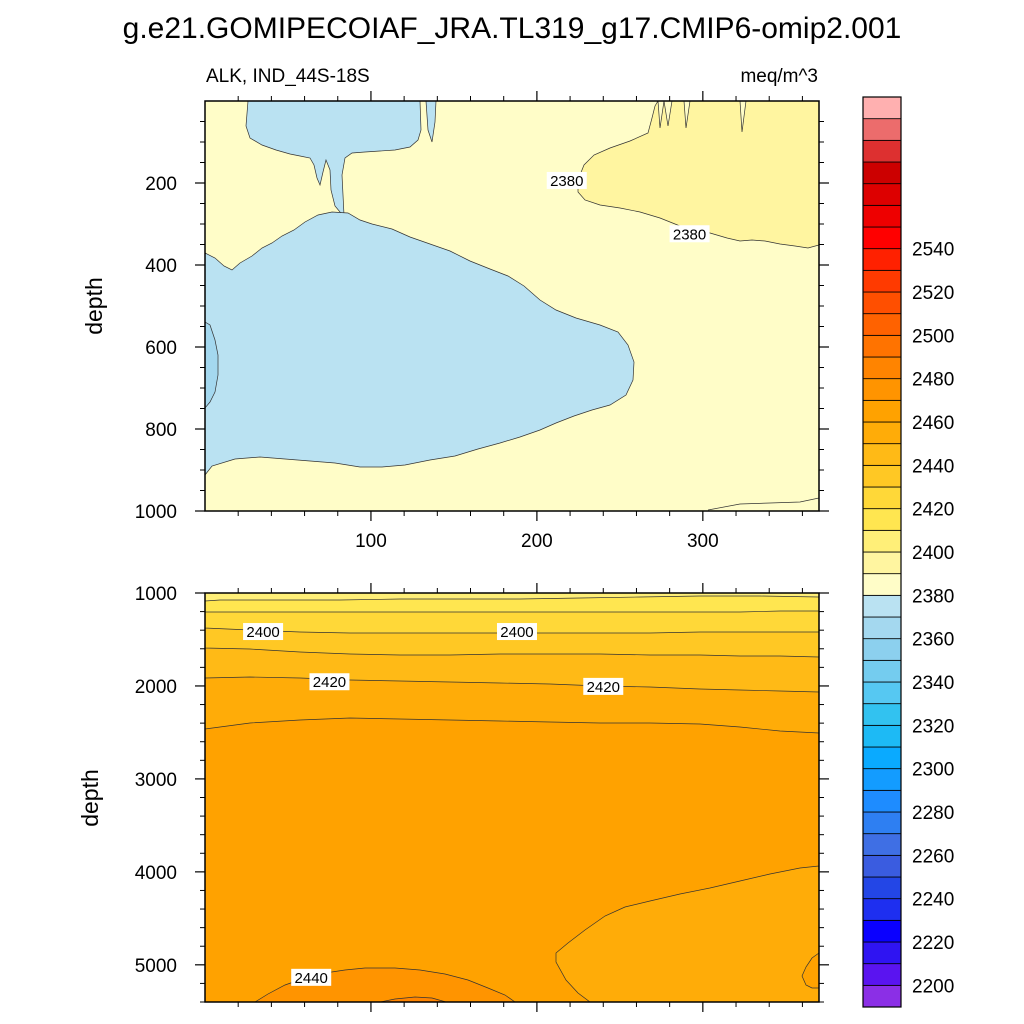 The width and height of the screenshot is (1024, 1024). I want to click on upper-x-tick-label: 300, so click(703, 541).